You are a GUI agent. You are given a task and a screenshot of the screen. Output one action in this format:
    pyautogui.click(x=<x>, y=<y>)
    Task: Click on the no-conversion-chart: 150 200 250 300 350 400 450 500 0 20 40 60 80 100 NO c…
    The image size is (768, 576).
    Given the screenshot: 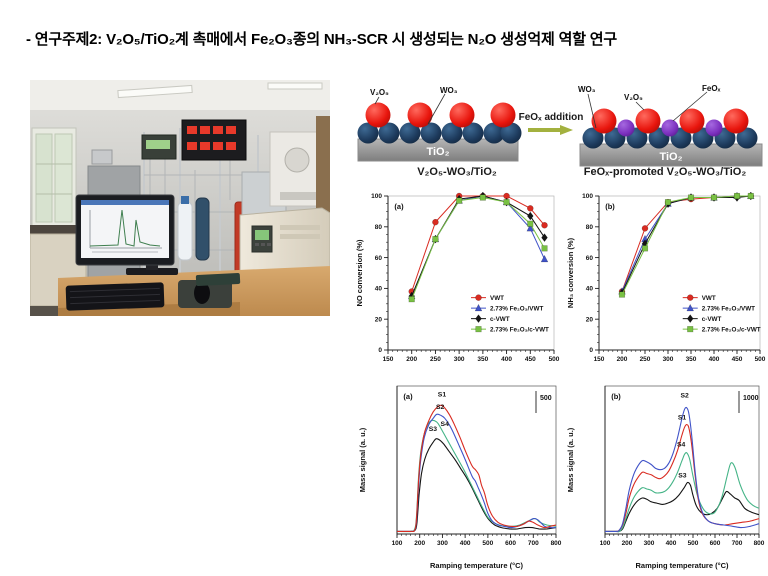 What is the action you would take?
    pyautogui.click(x=457, y=277)
    